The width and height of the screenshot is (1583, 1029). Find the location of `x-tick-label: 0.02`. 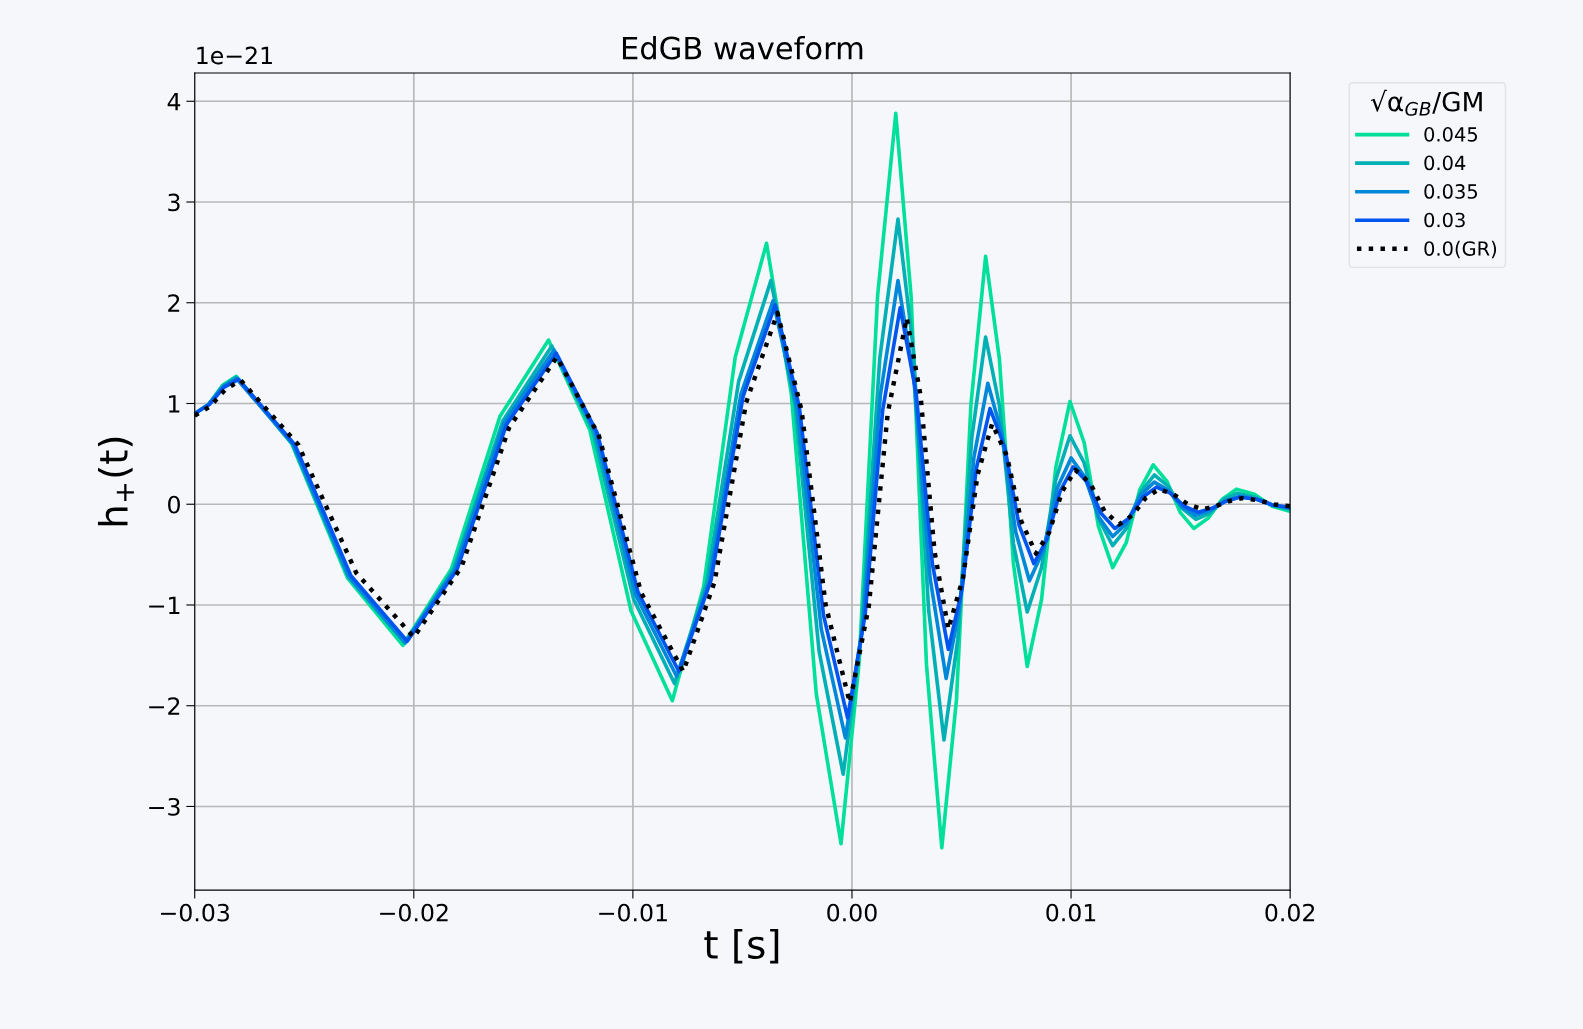

x-tick-label: 0.02 is located at coordinates (1290, 912).